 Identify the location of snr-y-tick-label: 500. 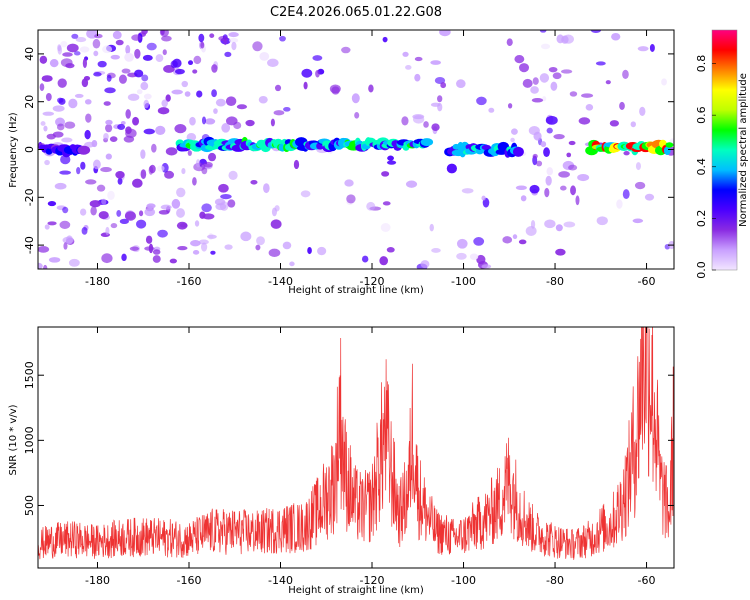
(29, 505).